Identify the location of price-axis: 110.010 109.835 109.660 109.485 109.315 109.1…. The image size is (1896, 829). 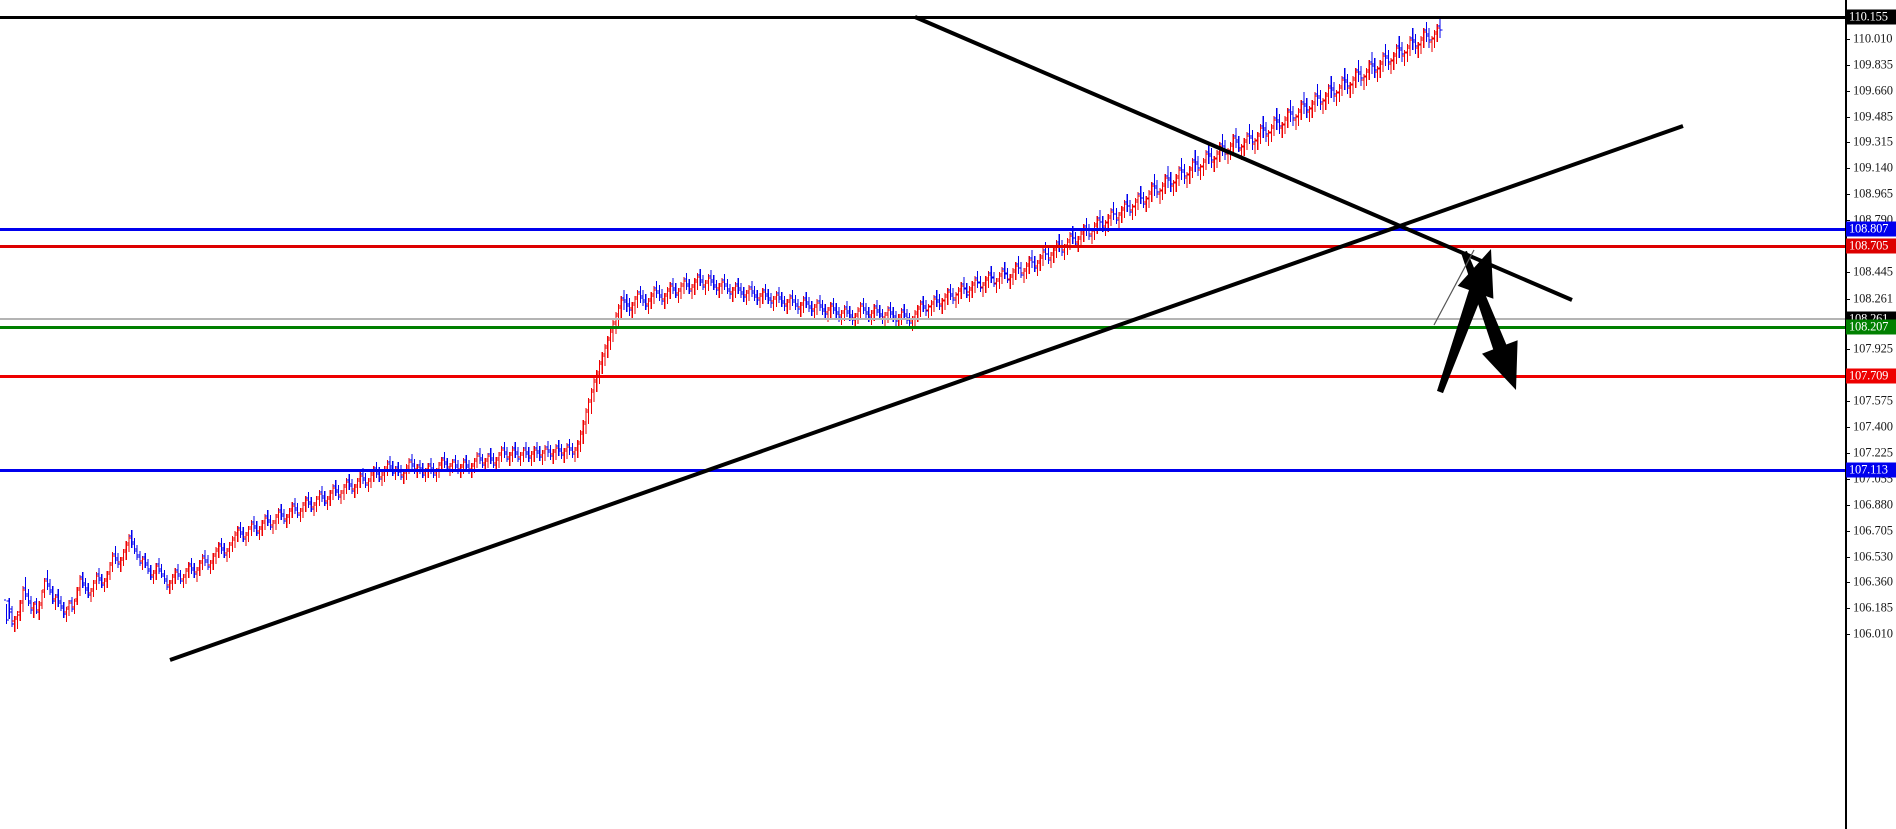
(1870, 414).